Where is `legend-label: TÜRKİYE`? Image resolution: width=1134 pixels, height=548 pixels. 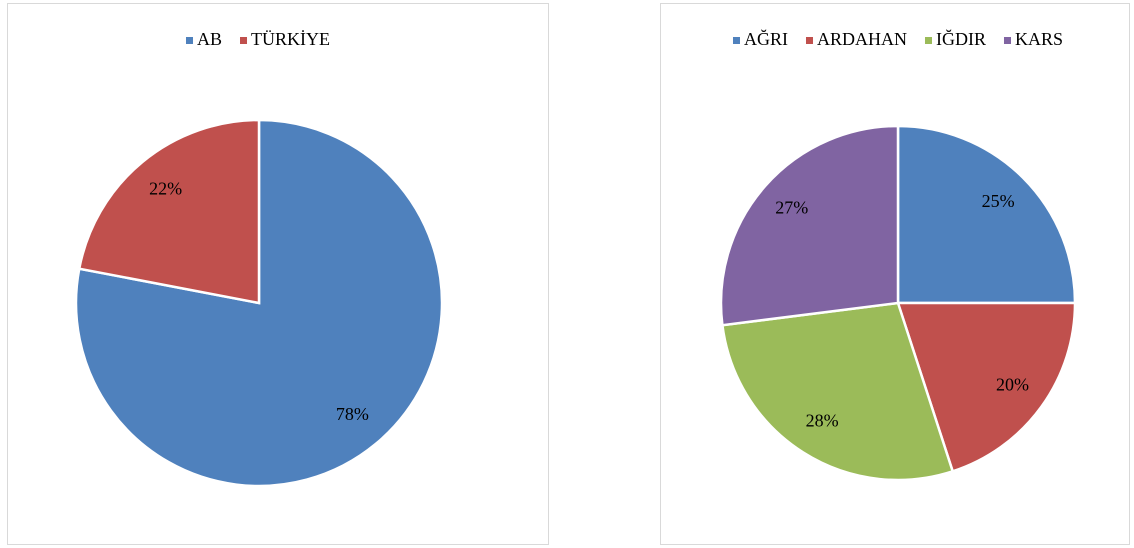 legend-label: TÜRKİYE is located at coordinates (290, 39).